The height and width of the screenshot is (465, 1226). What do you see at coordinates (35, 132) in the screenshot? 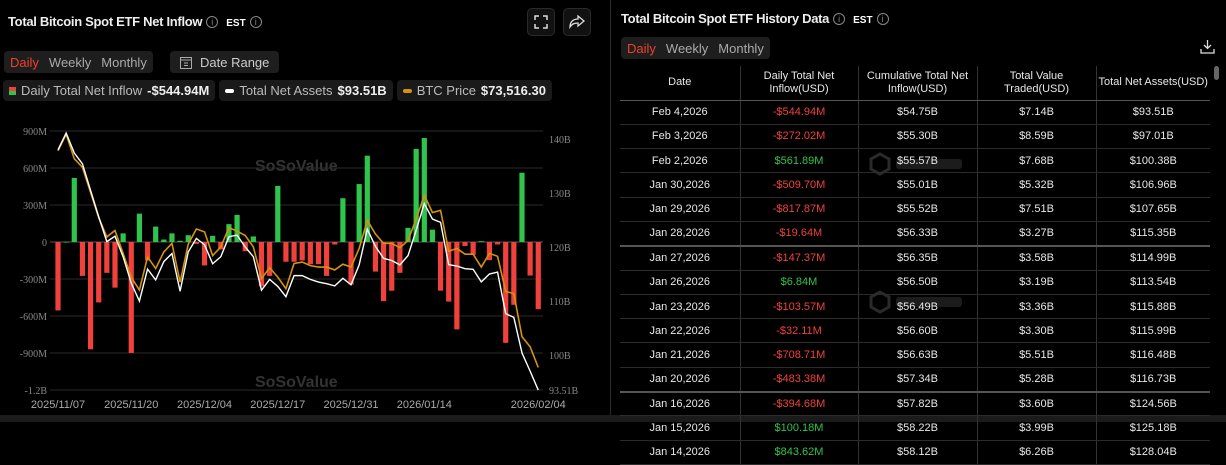
I see `y-left-tick-label: 900M` at bounding box center [35, 132].